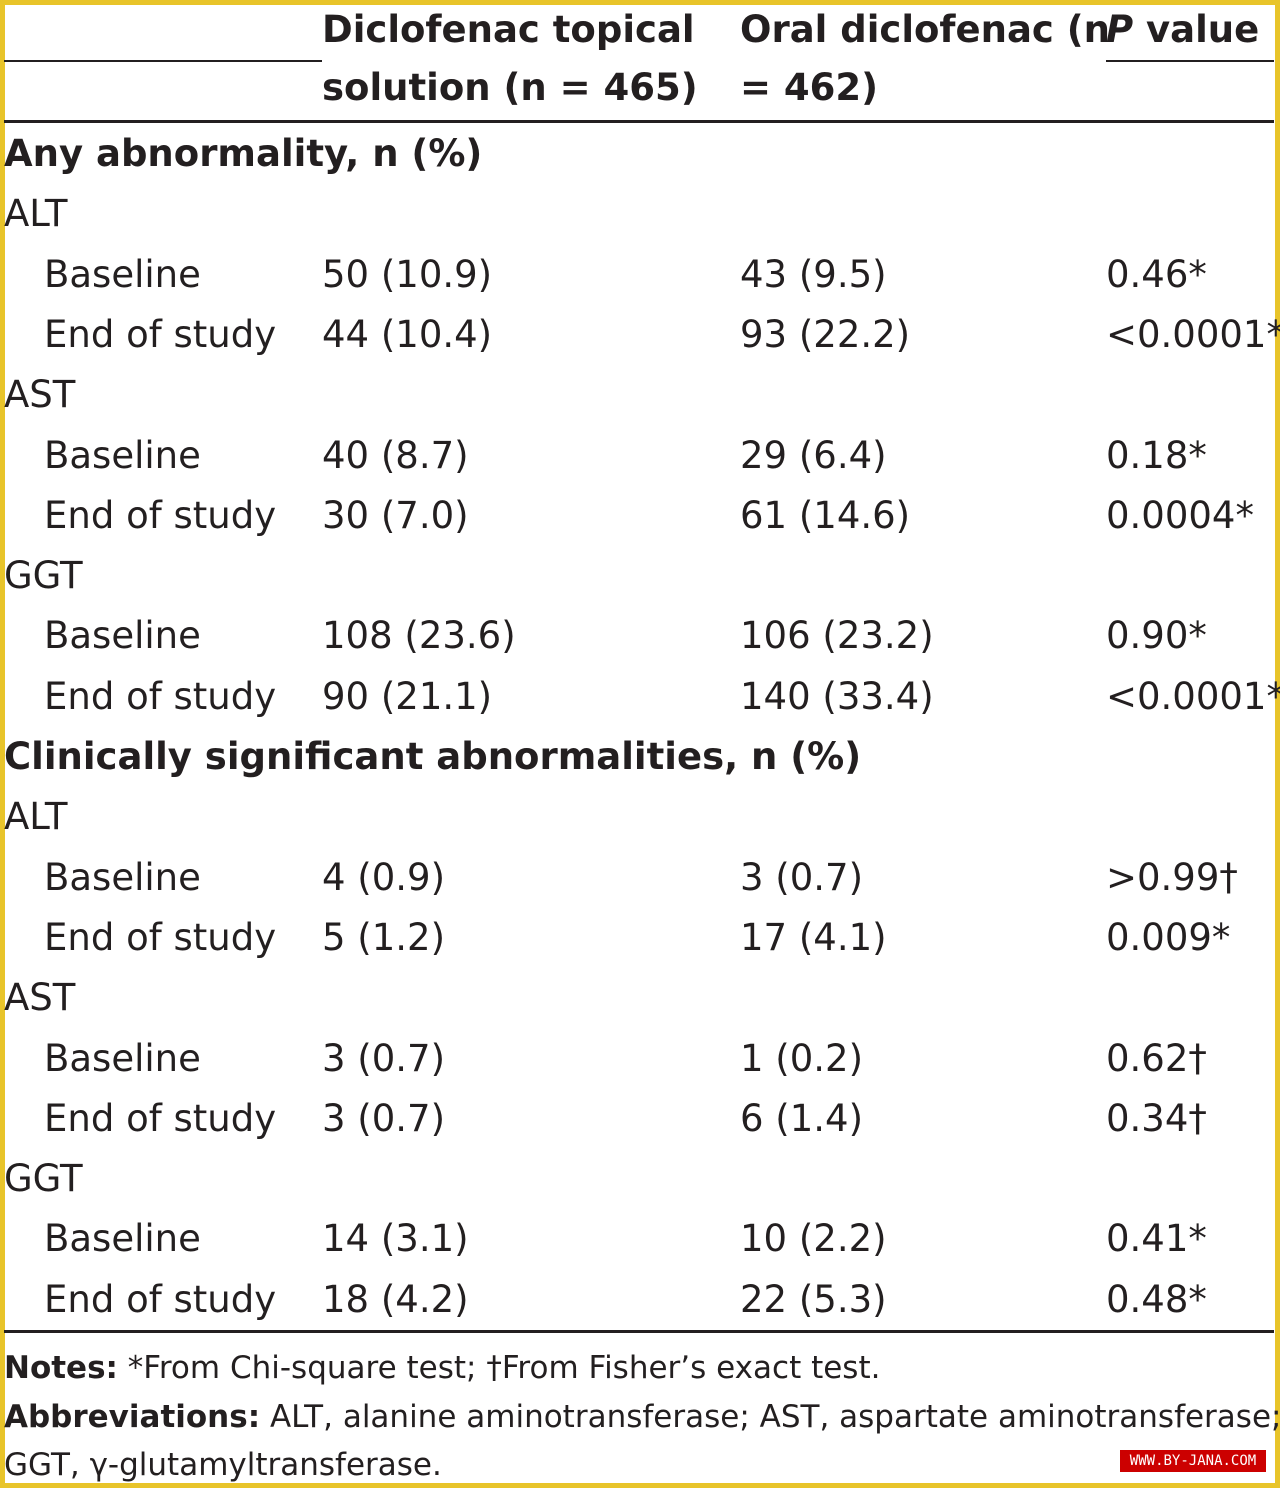  What do you see at coordinates (243, 153) in the screenshot?
I see `section-heading: Any abnormality, n (%)` at bounding box center [243, 153].